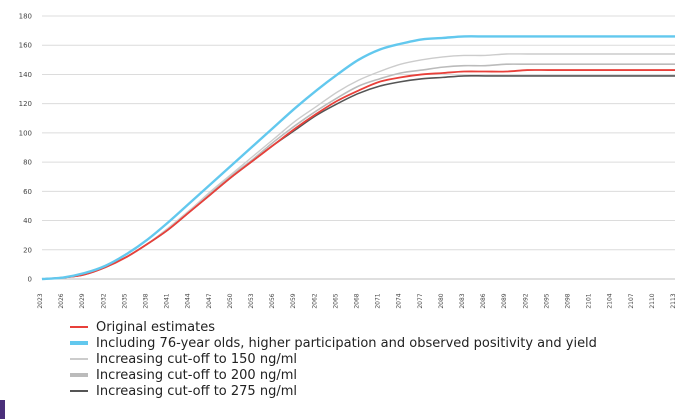 The height and width of the screenshot is (419, 682). What do you see at coordinates (462, 300) in the screenshot?
I see `x-tick-label: 2083` at bounding box center [462, 300].